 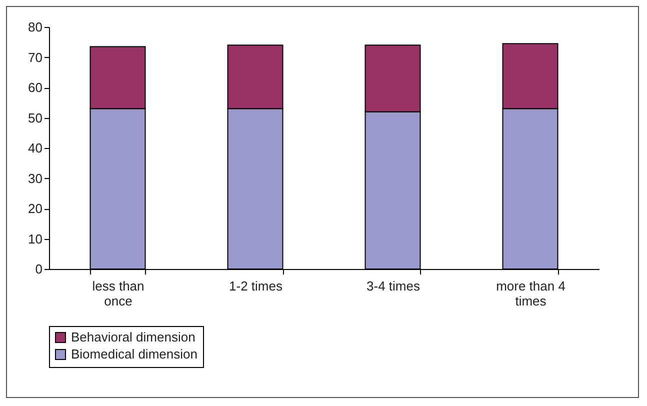 I want to click on y-tick-label: 60, so click(x=35, y=87).